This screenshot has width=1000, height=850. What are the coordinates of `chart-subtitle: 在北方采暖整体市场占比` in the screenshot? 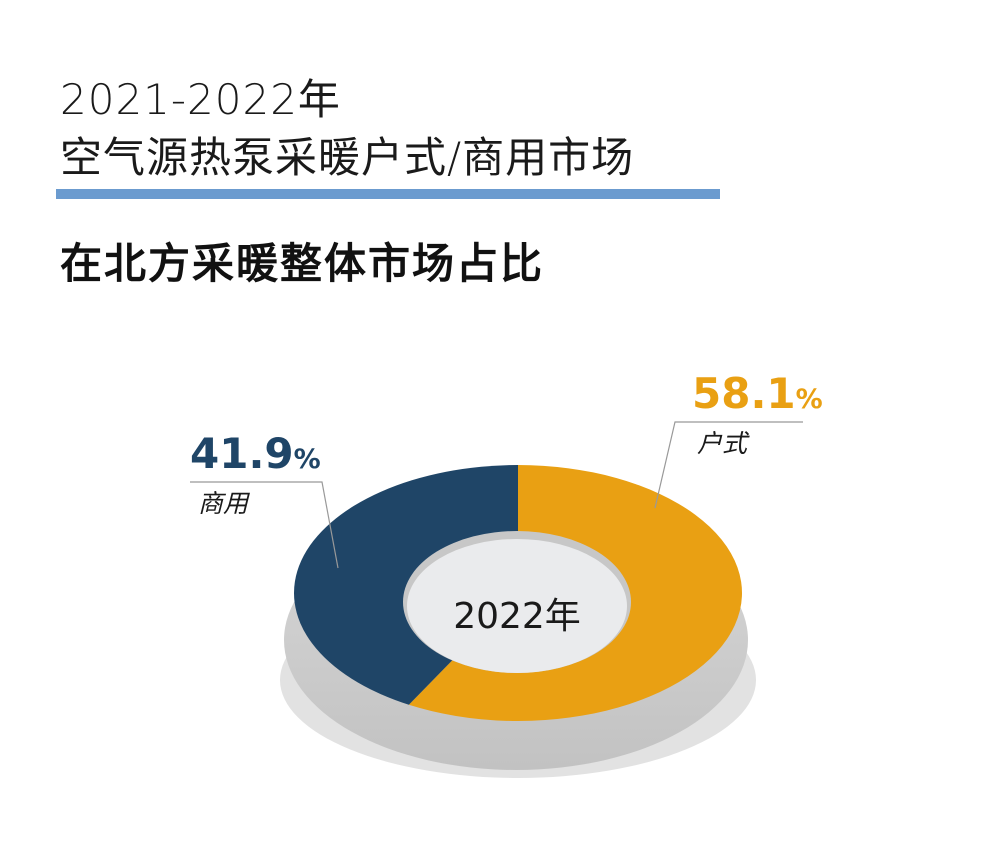 It's located at (302, 263).